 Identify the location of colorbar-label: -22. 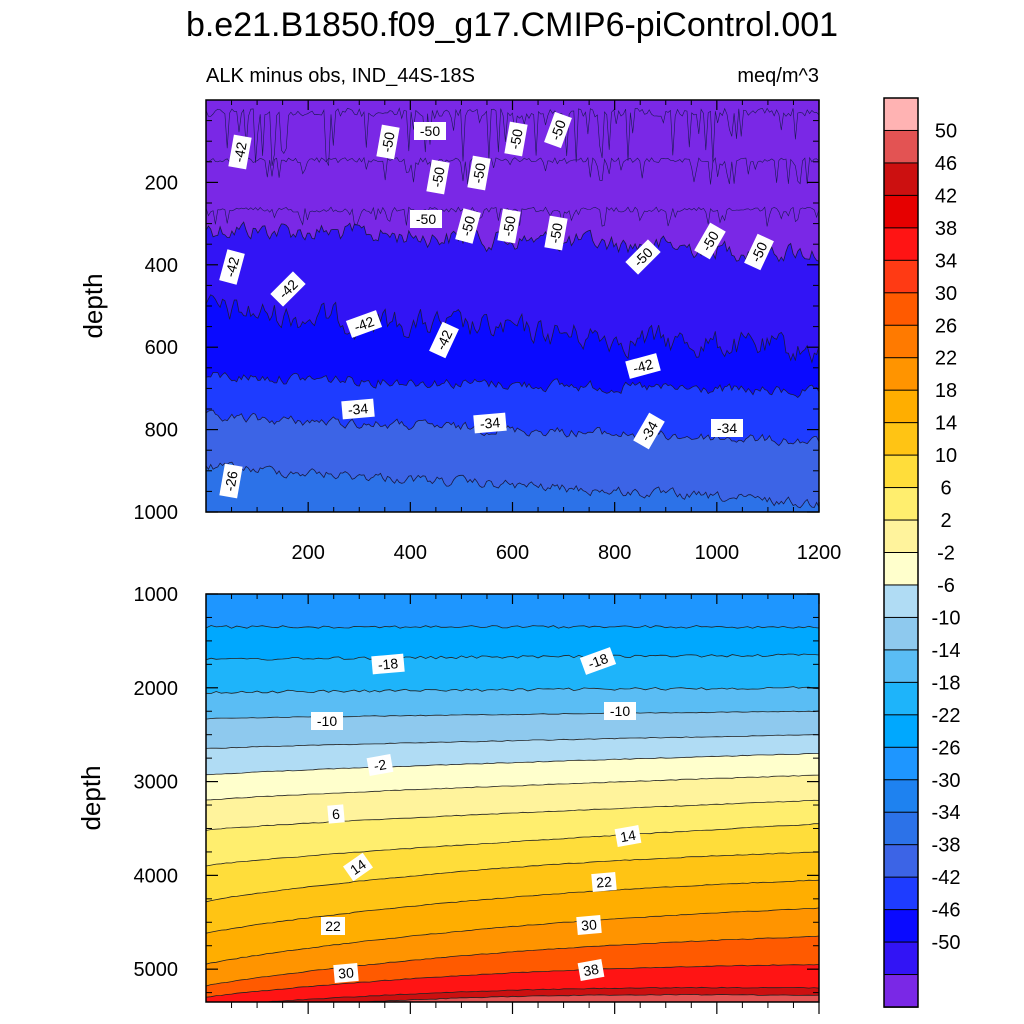
(946, 716).